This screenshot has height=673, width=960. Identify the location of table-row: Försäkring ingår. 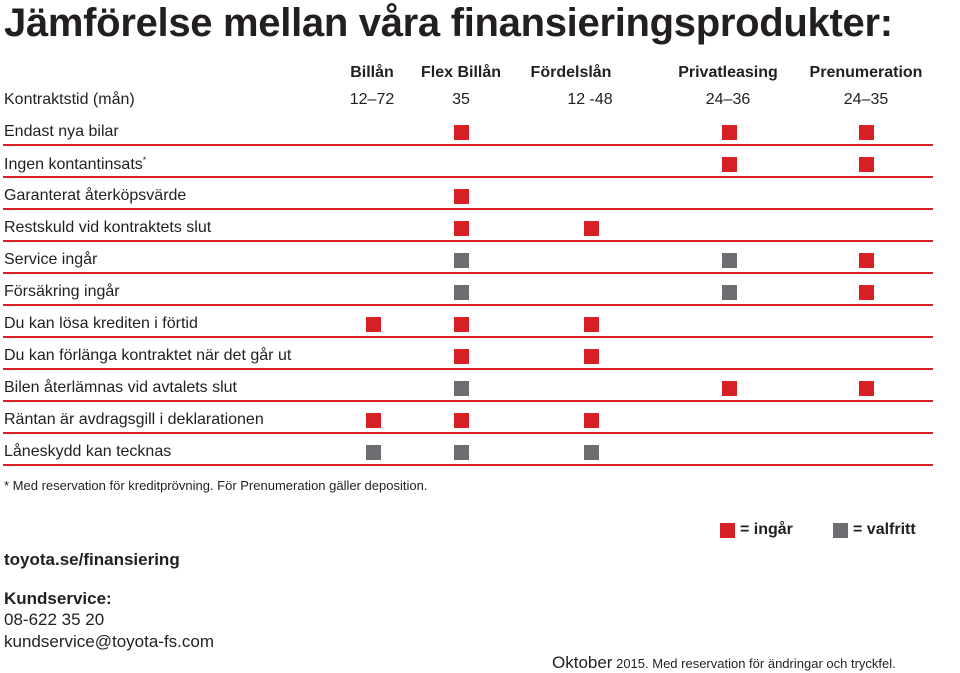
(468, 291).